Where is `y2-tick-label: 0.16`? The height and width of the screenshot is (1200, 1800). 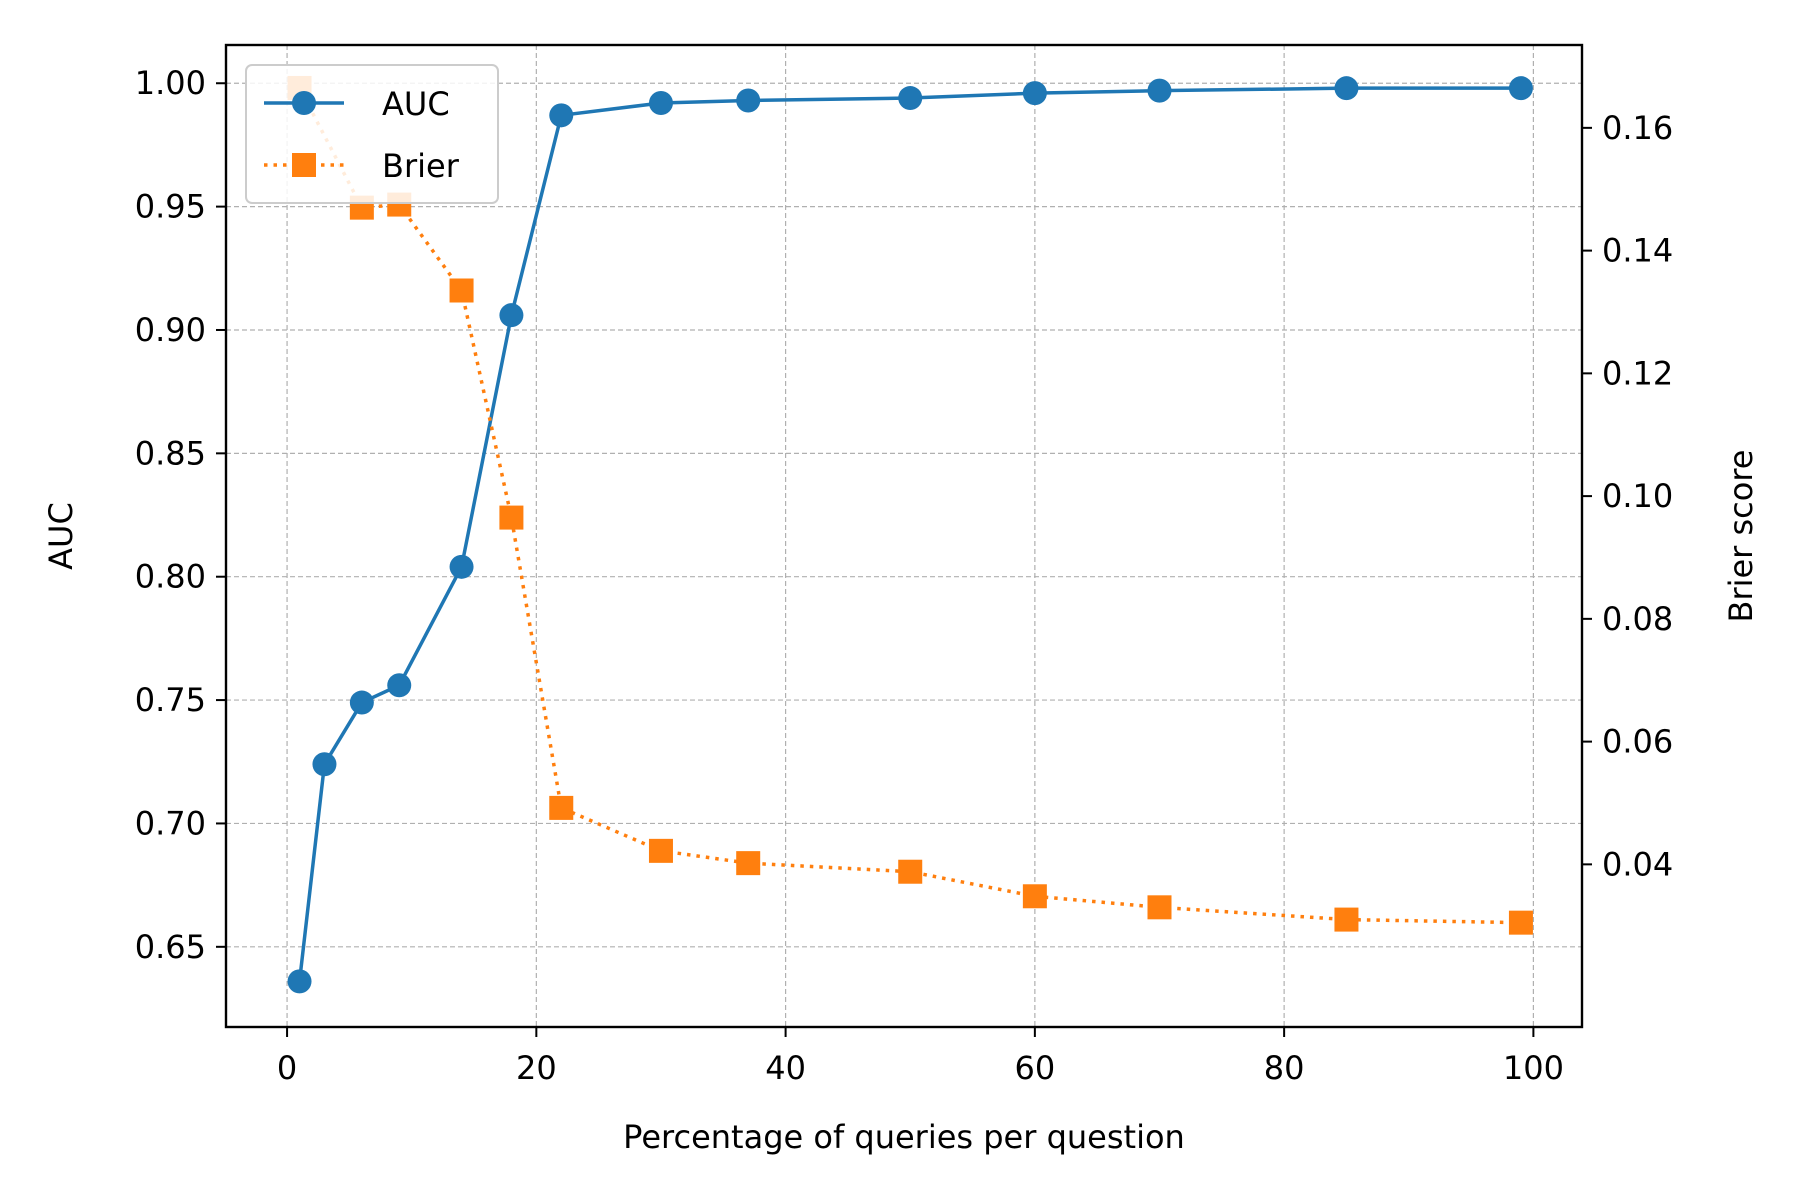
y2-tick-label: 0.16 is located at coordinates (1637, 128).